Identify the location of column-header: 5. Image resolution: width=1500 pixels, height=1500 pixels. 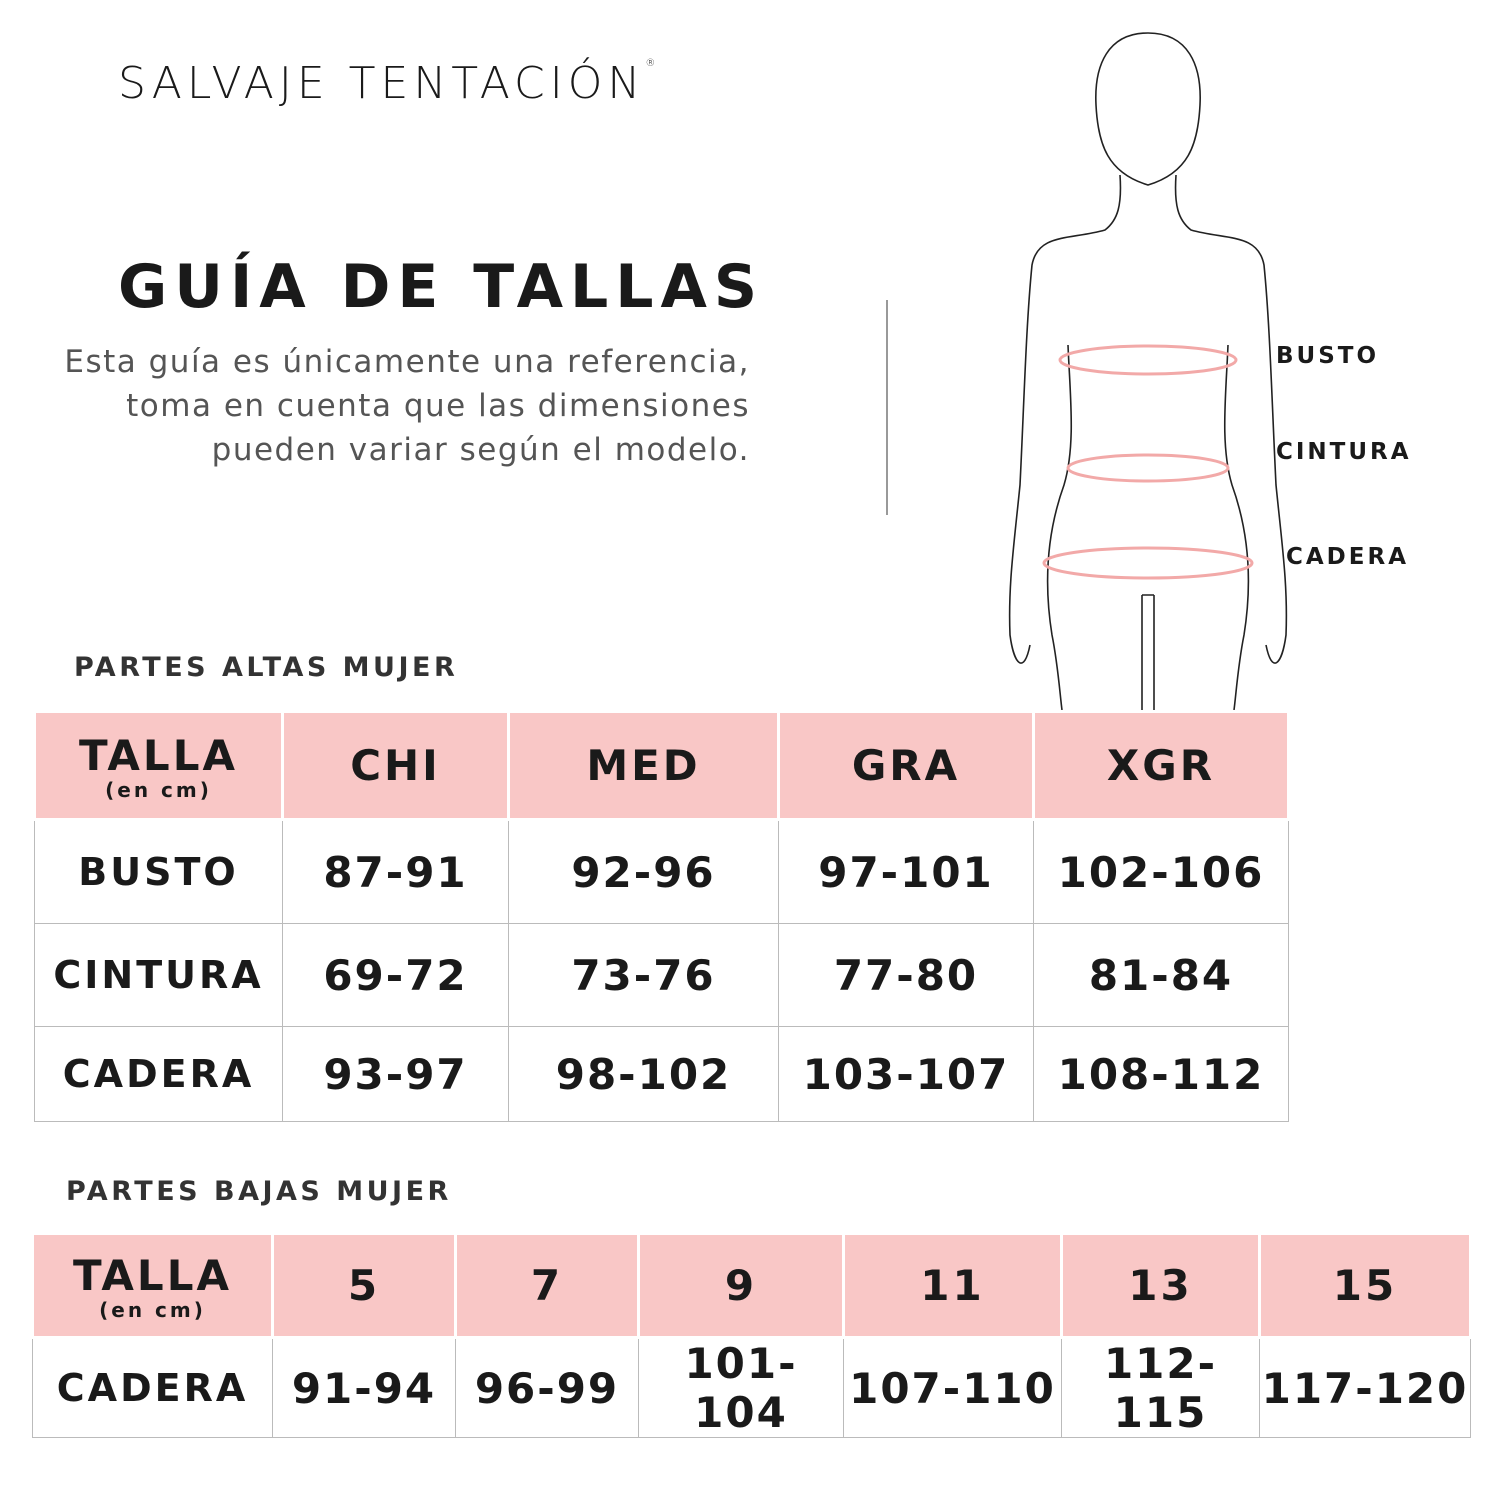
(364, 1285).